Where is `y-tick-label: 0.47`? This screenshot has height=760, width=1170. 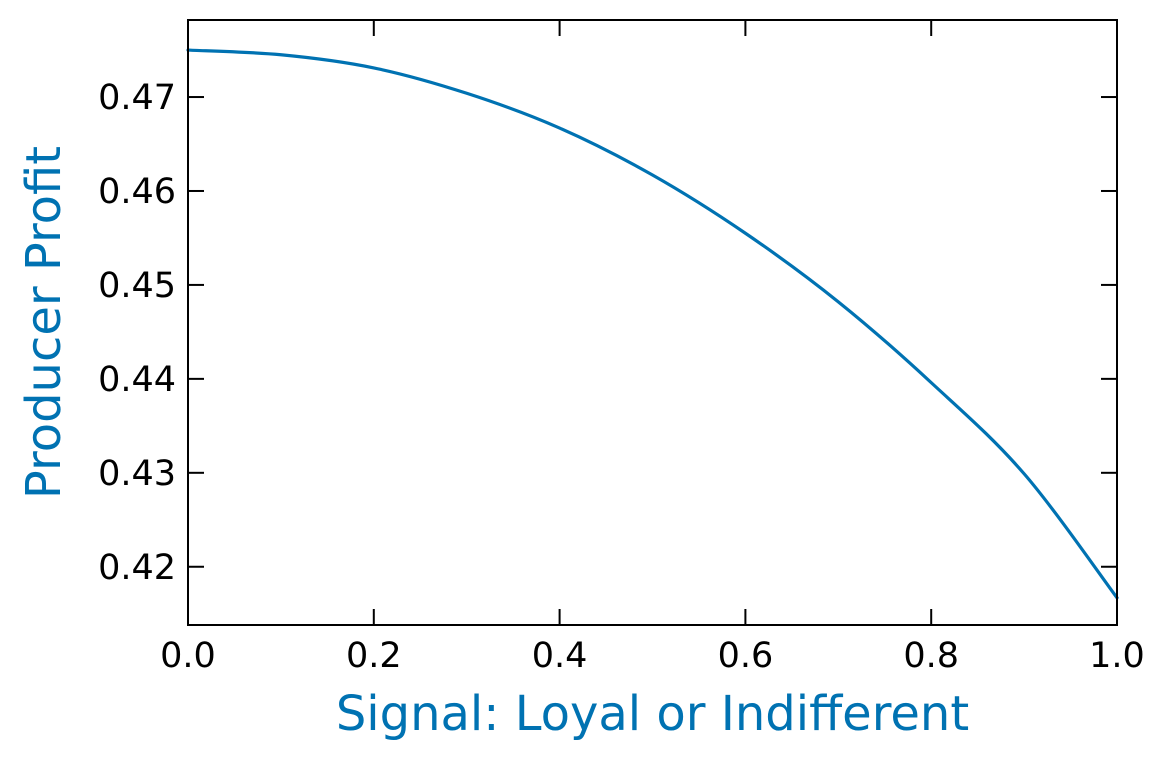
y-tick-label: 0.47 is located at coordinates (137, 98).